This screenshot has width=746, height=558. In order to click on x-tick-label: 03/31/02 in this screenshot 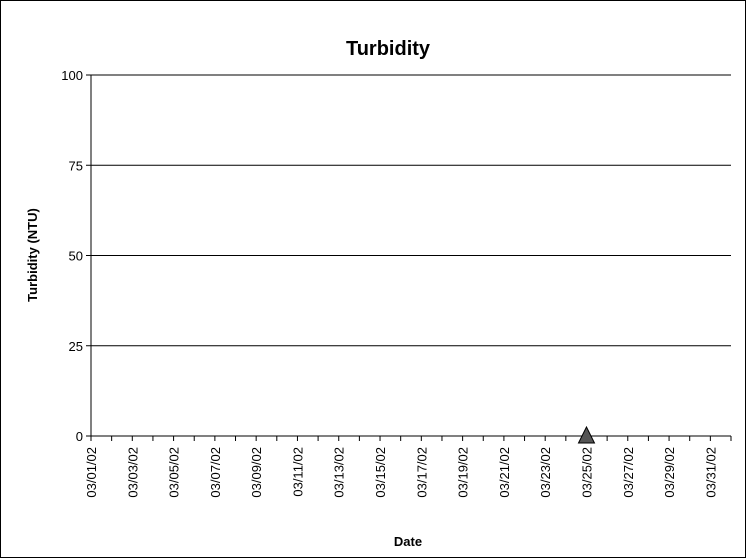, I will do `click(710, 472)`.